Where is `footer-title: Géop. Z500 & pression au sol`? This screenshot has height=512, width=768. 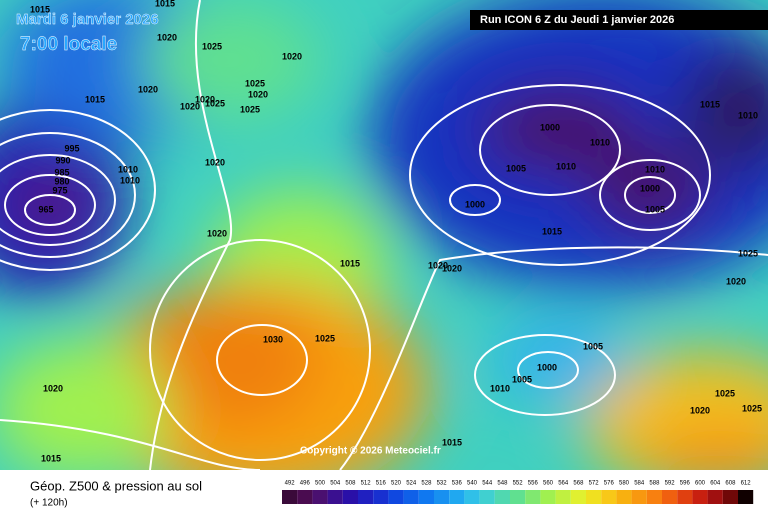
footer-title: Géop. Z500 & pression au sol is located at coordinates (116, 485).